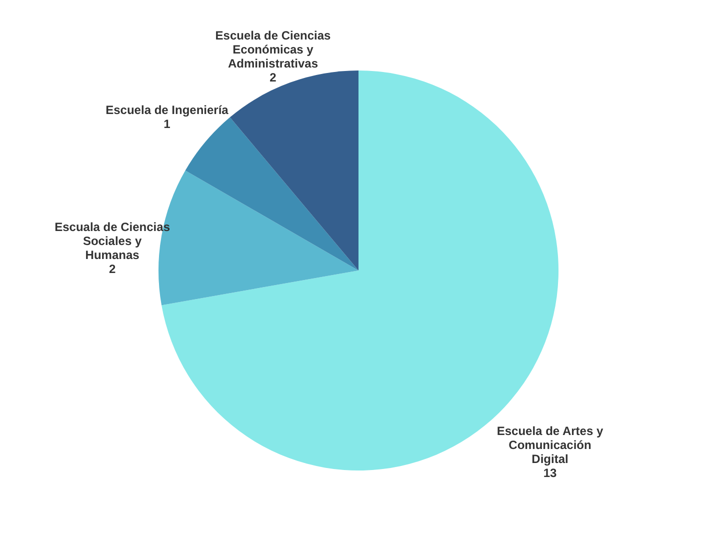 This screenshot has height=541, width=717. What do you see at coordinates (273, 49) in the screenshot?
I see `slice-label: Escuela de Ciencias Económicas y Administrativas` at bounding box center [273, 49].